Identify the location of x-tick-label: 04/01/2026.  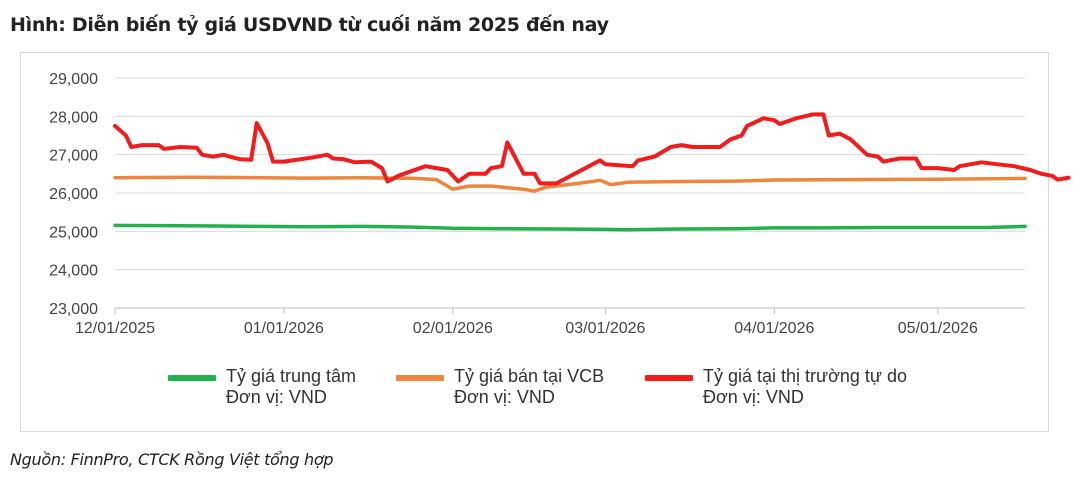
(774, 328).